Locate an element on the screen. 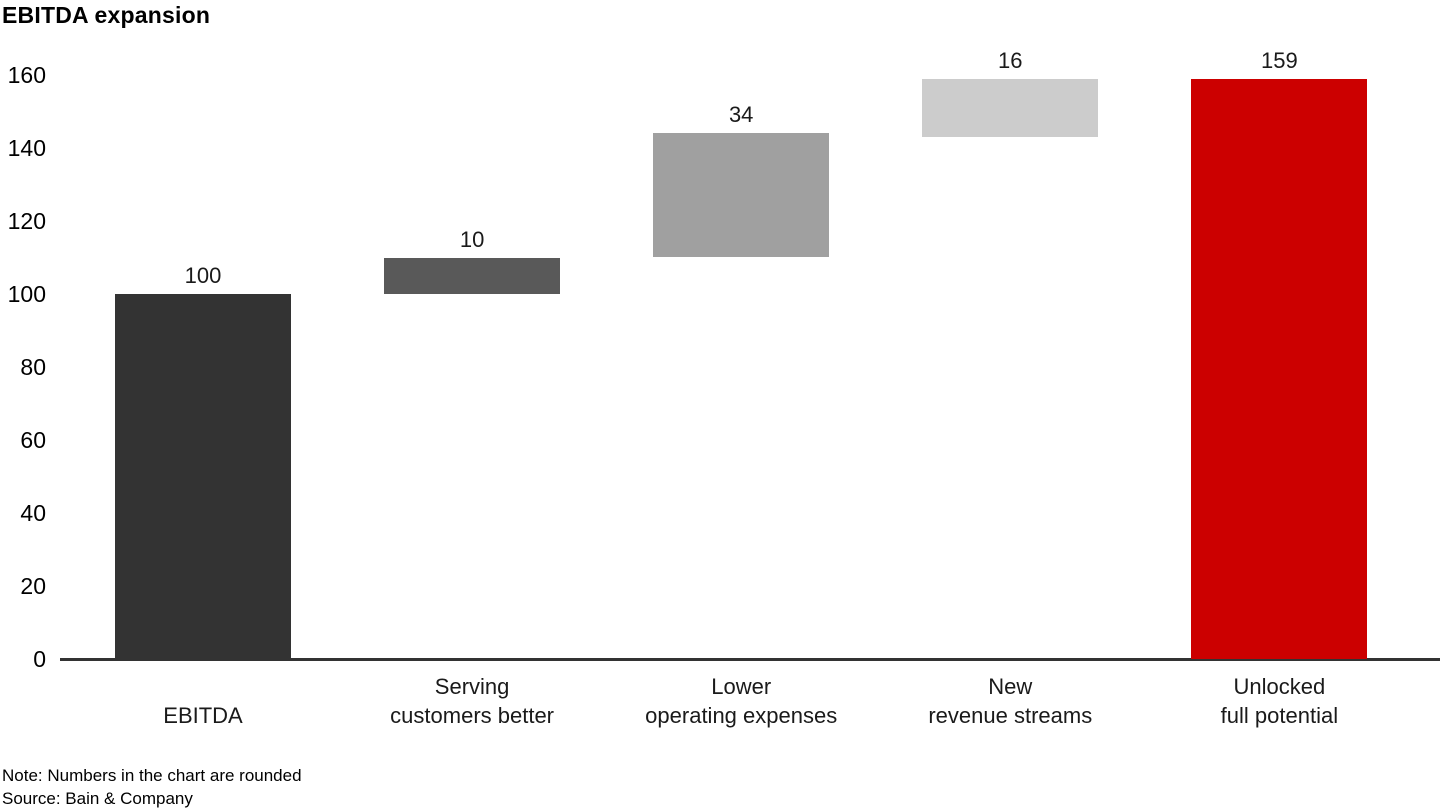 This screenshot has width=1440, height=810. y-axis-tick-label-0: 0 is located at coordinates (39, 659).